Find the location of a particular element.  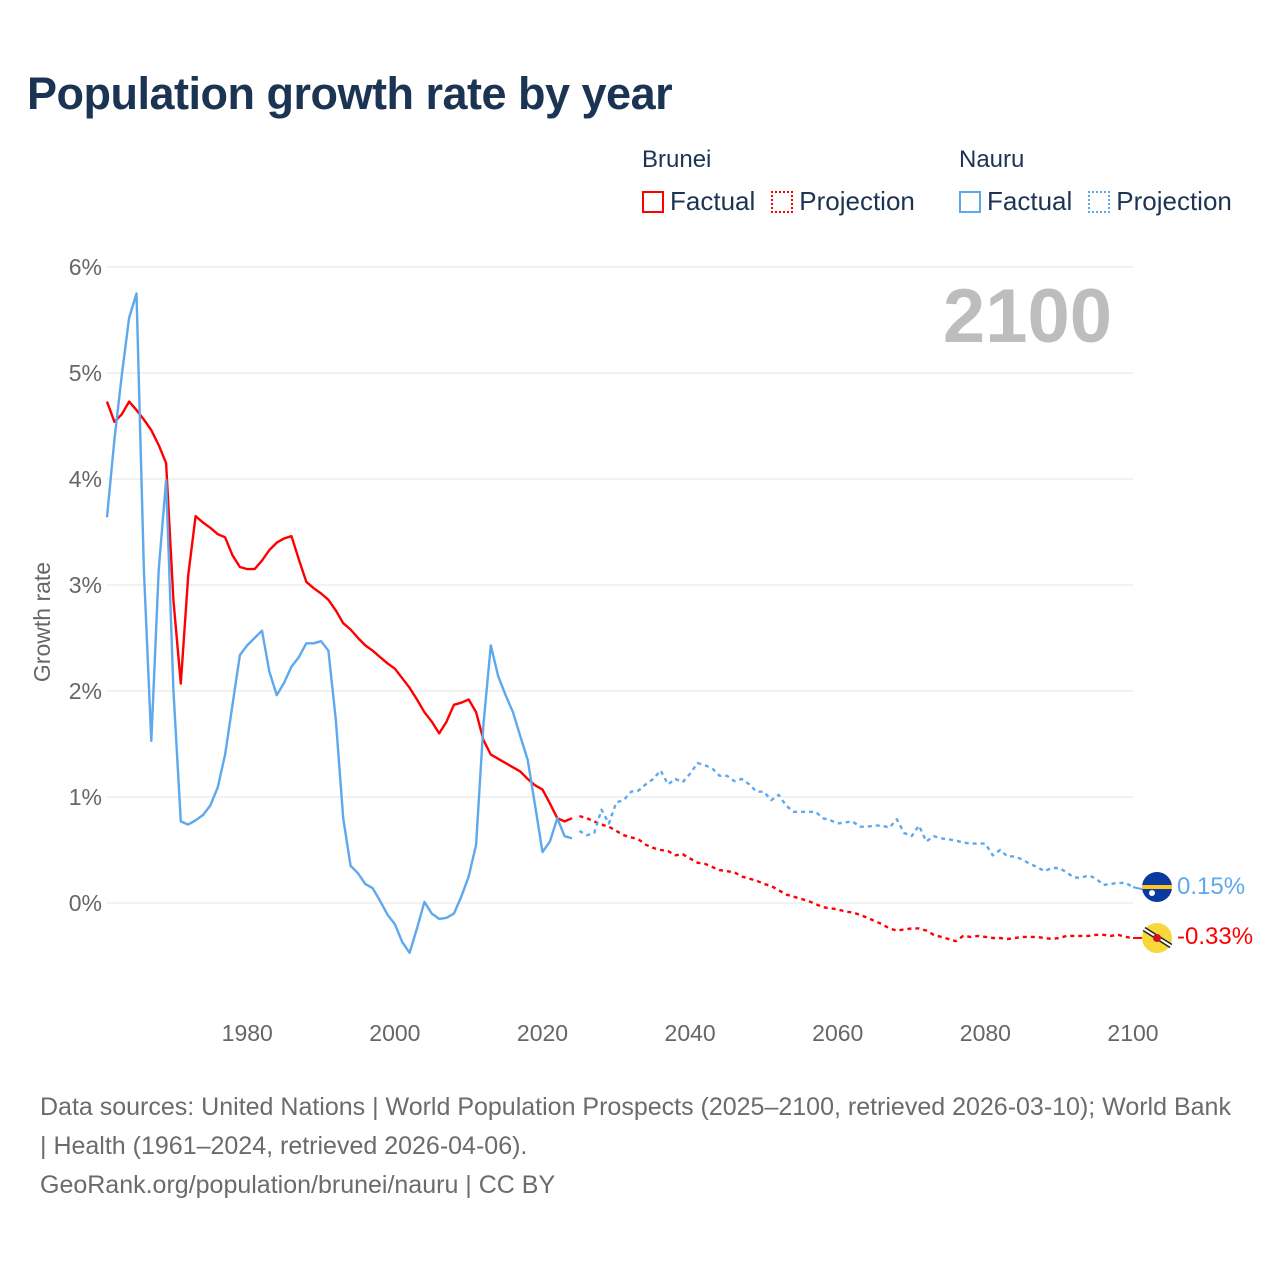

x-tick-label: 2060 is located at coordinates (837, 1033).